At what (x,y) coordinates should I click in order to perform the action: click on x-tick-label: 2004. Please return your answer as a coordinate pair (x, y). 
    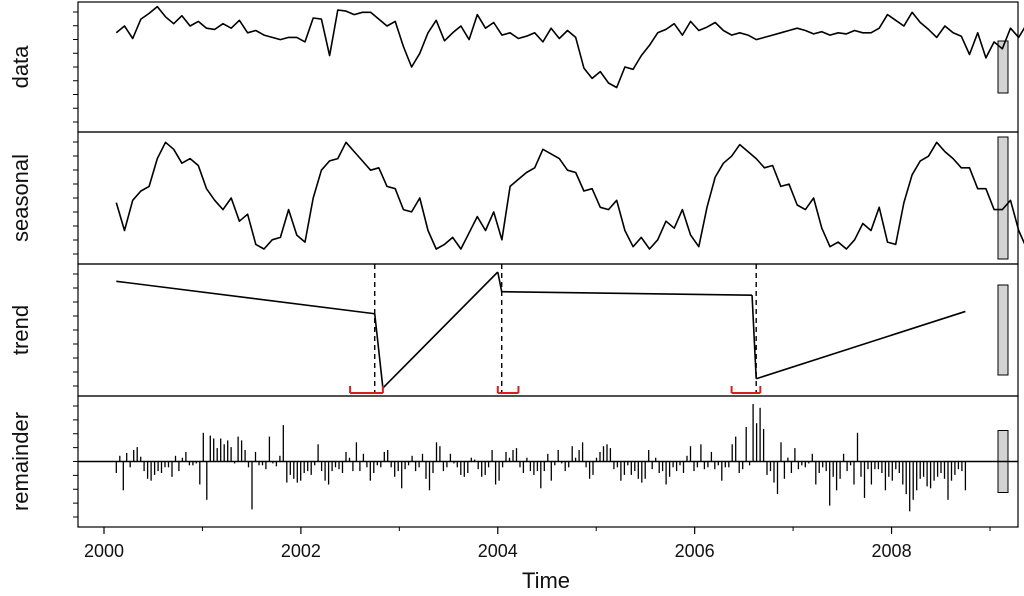
    Looking at the image, I should click on (498, 551).